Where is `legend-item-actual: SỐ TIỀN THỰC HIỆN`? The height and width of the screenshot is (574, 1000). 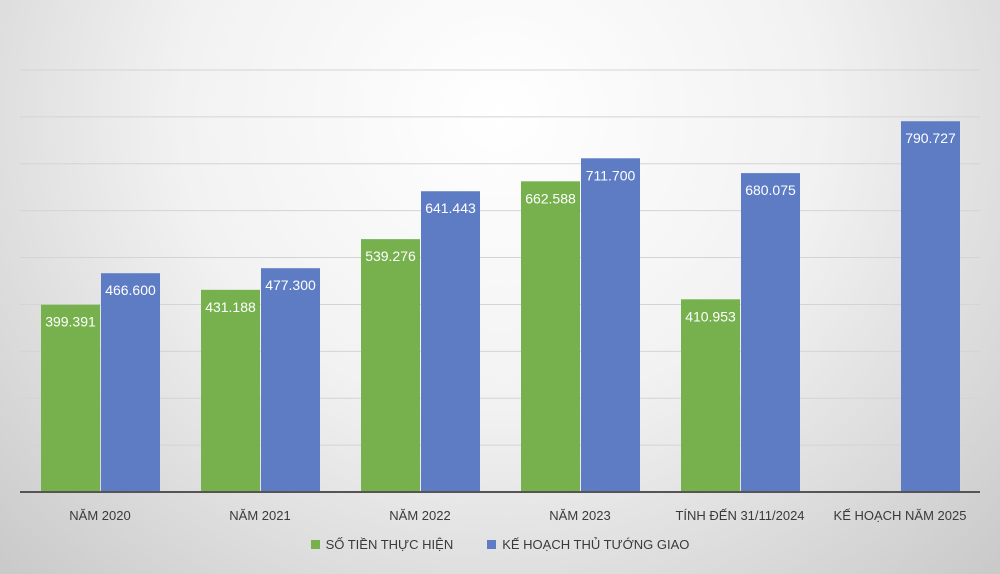 legend-item-actual: SỐ TIỀN THỰC HIỆN is located at coordinates (382, 544).